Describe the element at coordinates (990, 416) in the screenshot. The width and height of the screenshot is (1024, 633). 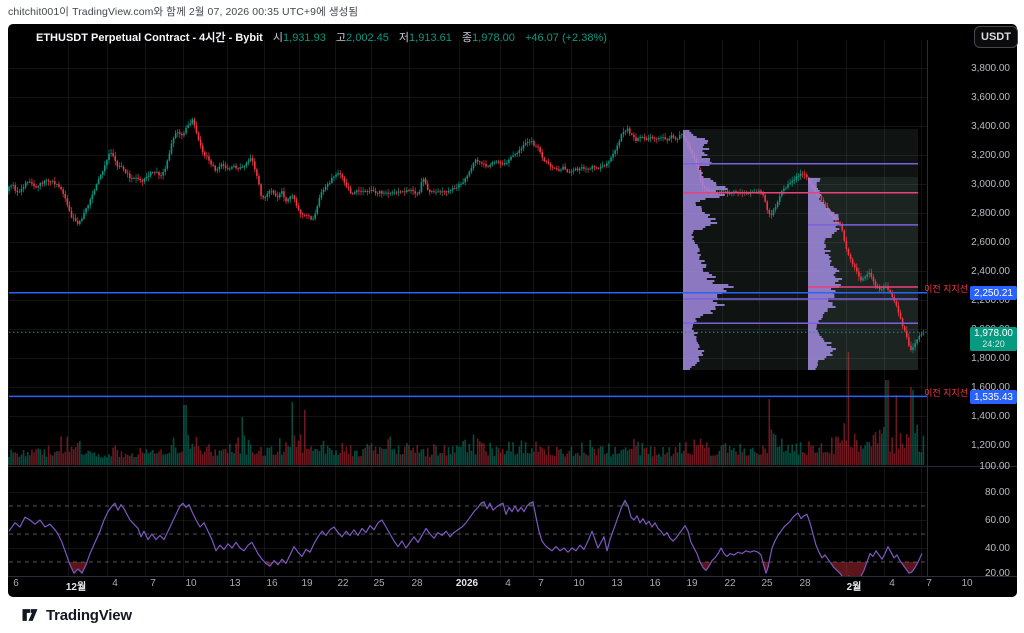
I see `price-tick-label: 1,400.00` at that location.